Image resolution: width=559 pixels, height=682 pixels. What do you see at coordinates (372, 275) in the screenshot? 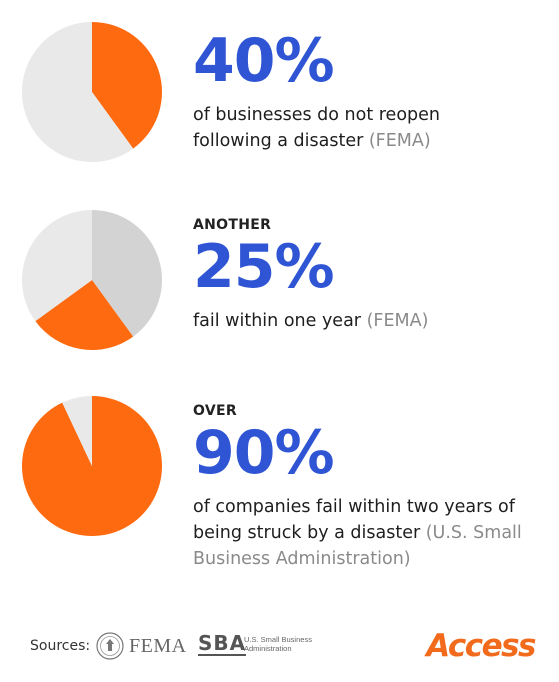
I see `stat-block-2: ANOTHER 25% fail within one year (FEMA)` at bounding box center [372, 275].